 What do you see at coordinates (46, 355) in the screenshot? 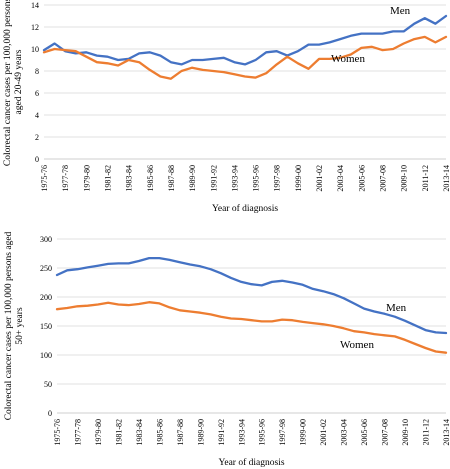
I see `y-tick-label: 100` at bounding box center [46, 355].